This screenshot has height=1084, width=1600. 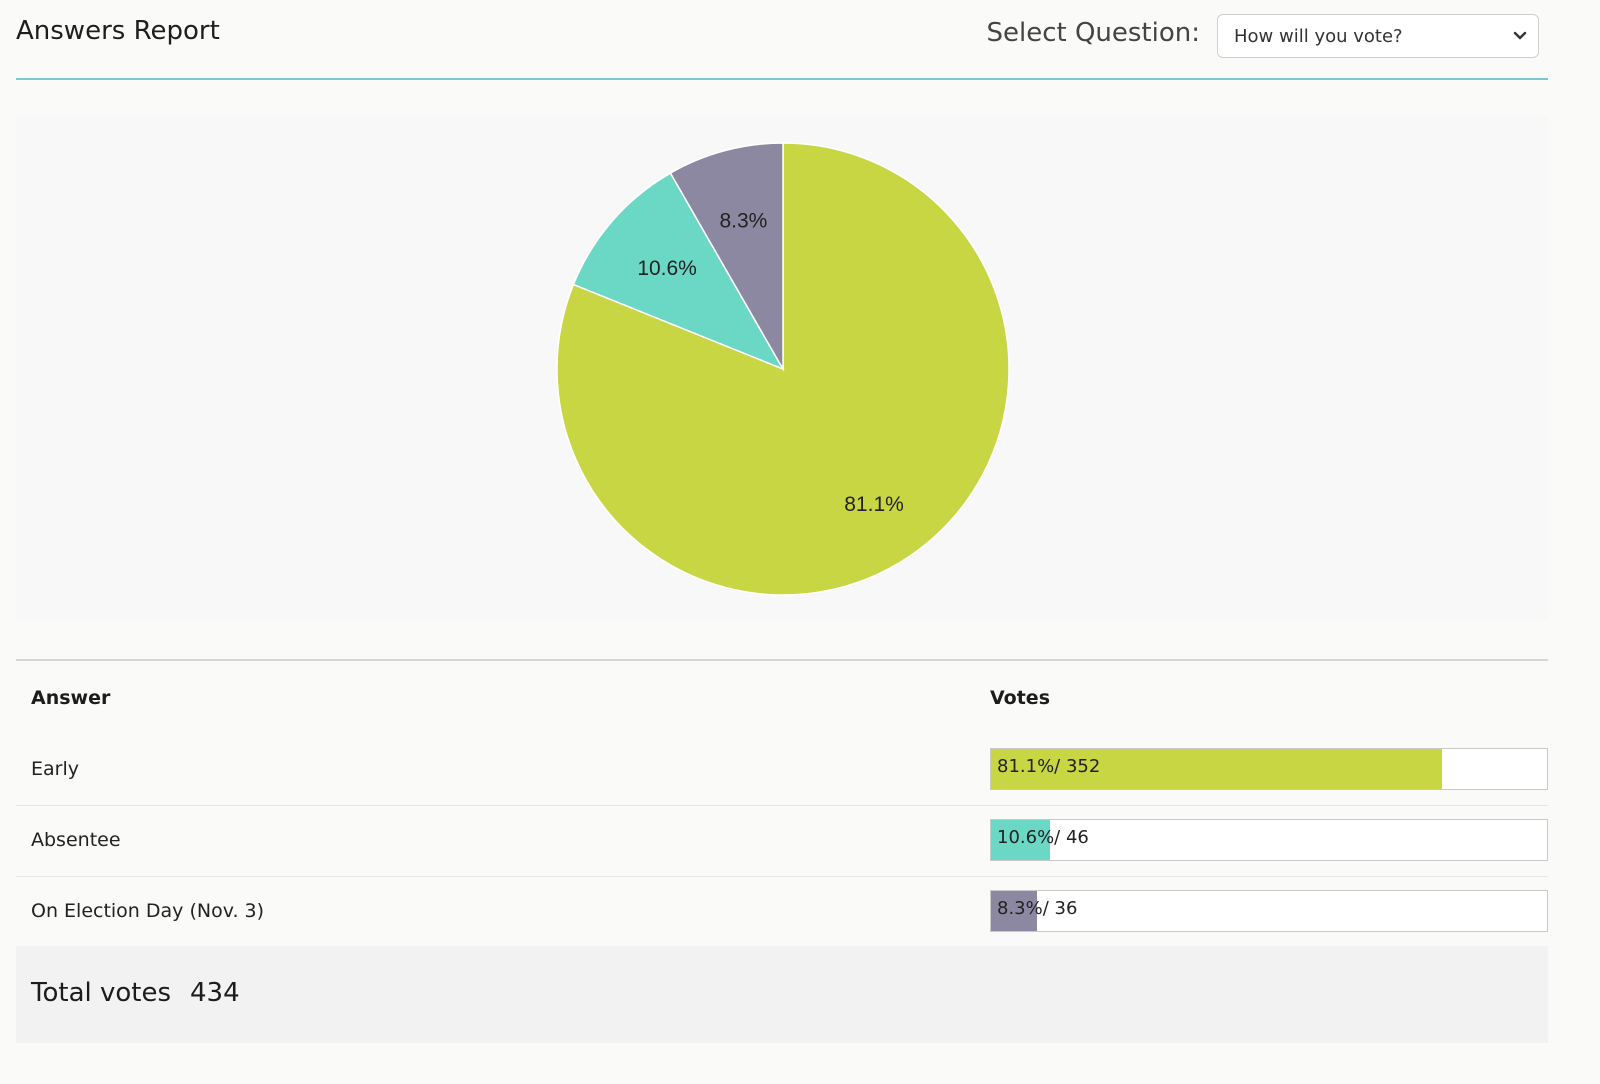 What do you see at coordinates (782, 698) in the screenshot?
I see `table-header: Answer Votes` at bounding box center [782, 698].